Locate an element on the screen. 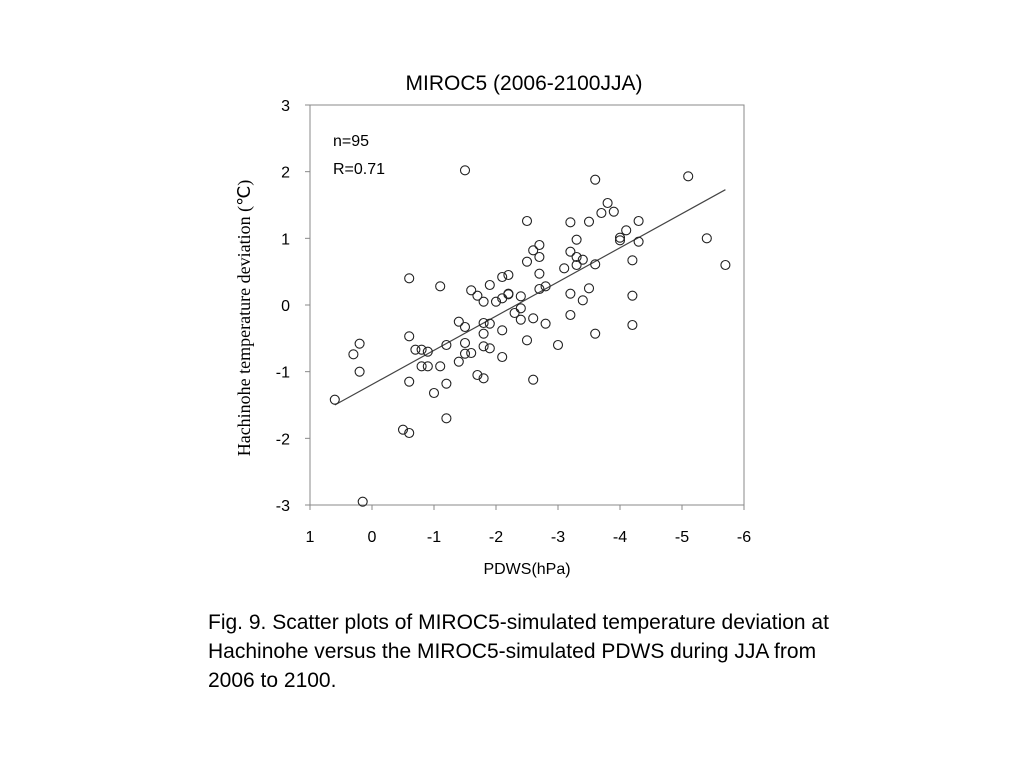 Image resolution: width=1024 pixels, height=768 pixels. y-axis: 3 2 1 0 -1 -2 -3 is located at coordinates (293, 306).